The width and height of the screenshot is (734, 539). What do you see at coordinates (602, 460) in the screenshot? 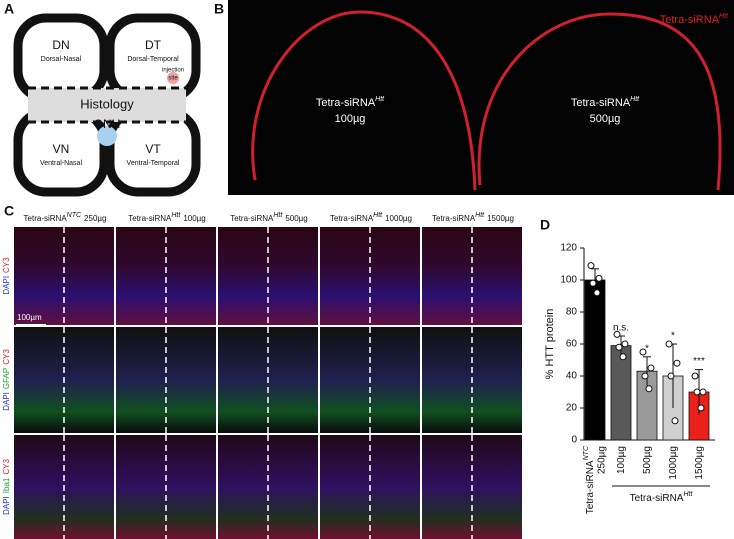
I see `x-tick-label-line2: 250µg` at bounding box center [602, 460].